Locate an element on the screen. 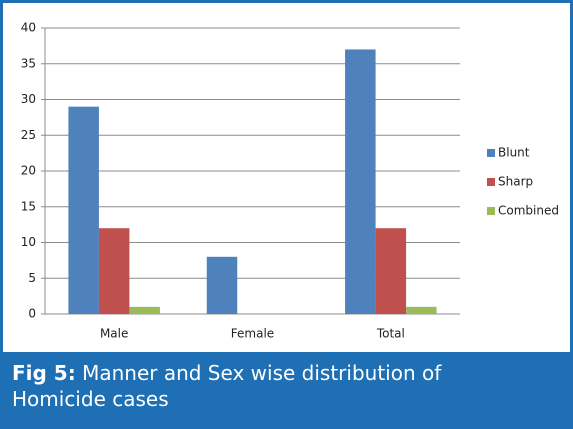 Image resolution: width=573 pixels, height=429 pixels. y-tick-label: 10 is located at coordinates (28, 242).